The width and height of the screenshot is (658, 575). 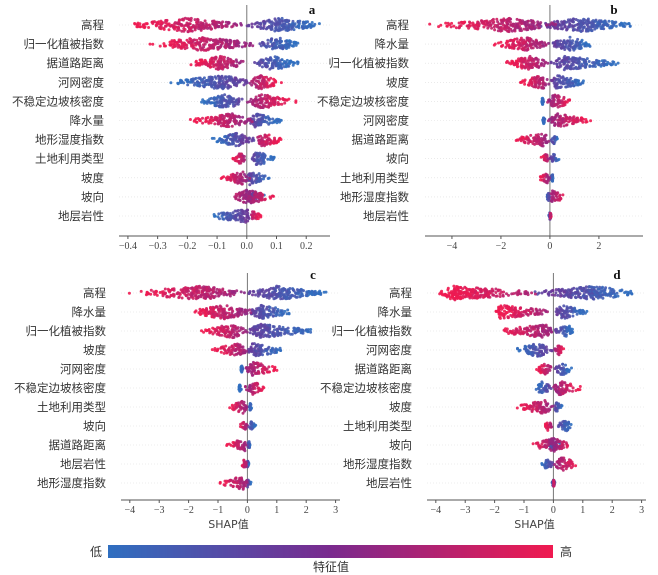 What do you see at coordinates (76, 63) in the screenshot?
I see `feature-label: 据道路距离` at bounding box center [76, 63].